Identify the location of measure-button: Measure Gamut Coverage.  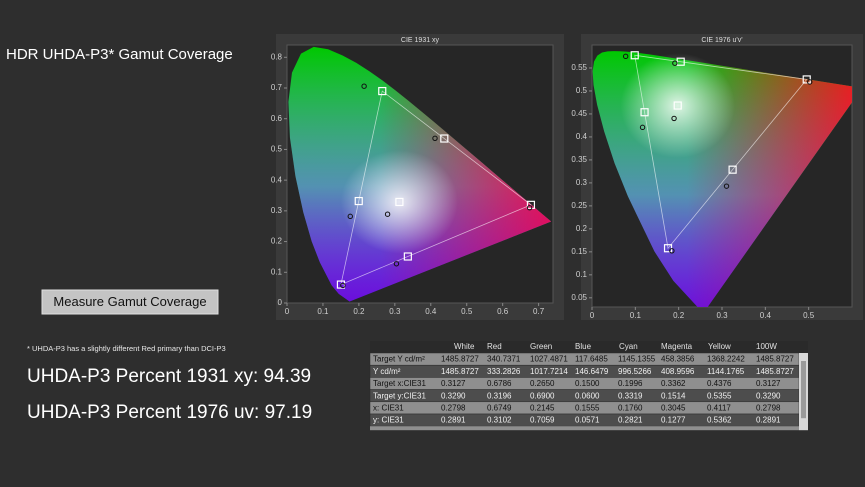
(130, 302).